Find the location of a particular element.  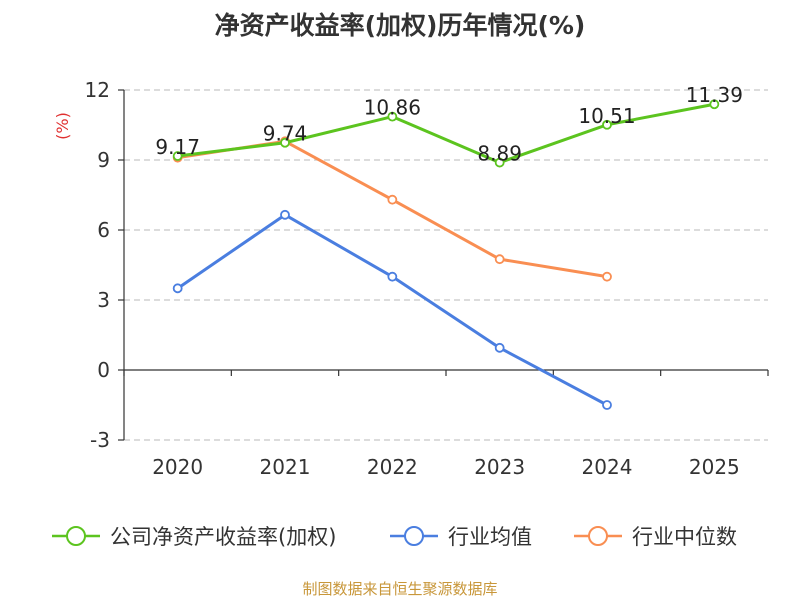

y-axis-unit-label: (%) is located at coordinates (62, 126).